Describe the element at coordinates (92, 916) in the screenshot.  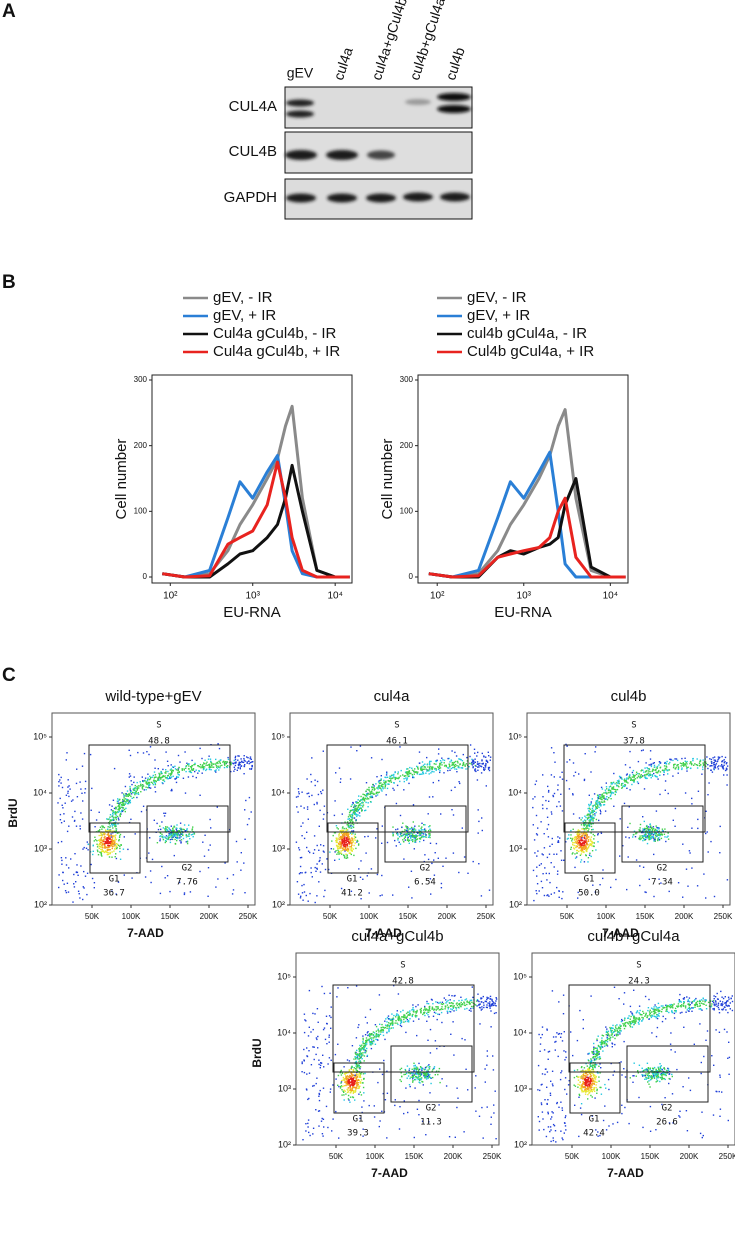
I see `x-tick-label: 50K` at that location.